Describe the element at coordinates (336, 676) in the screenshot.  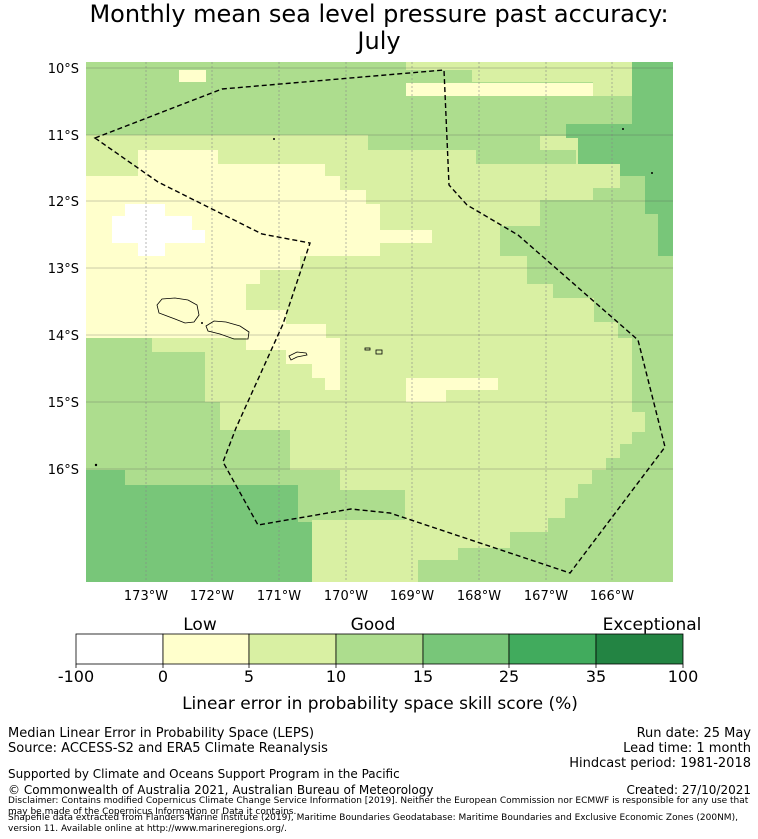
I see `tick-label: 10` at that location.